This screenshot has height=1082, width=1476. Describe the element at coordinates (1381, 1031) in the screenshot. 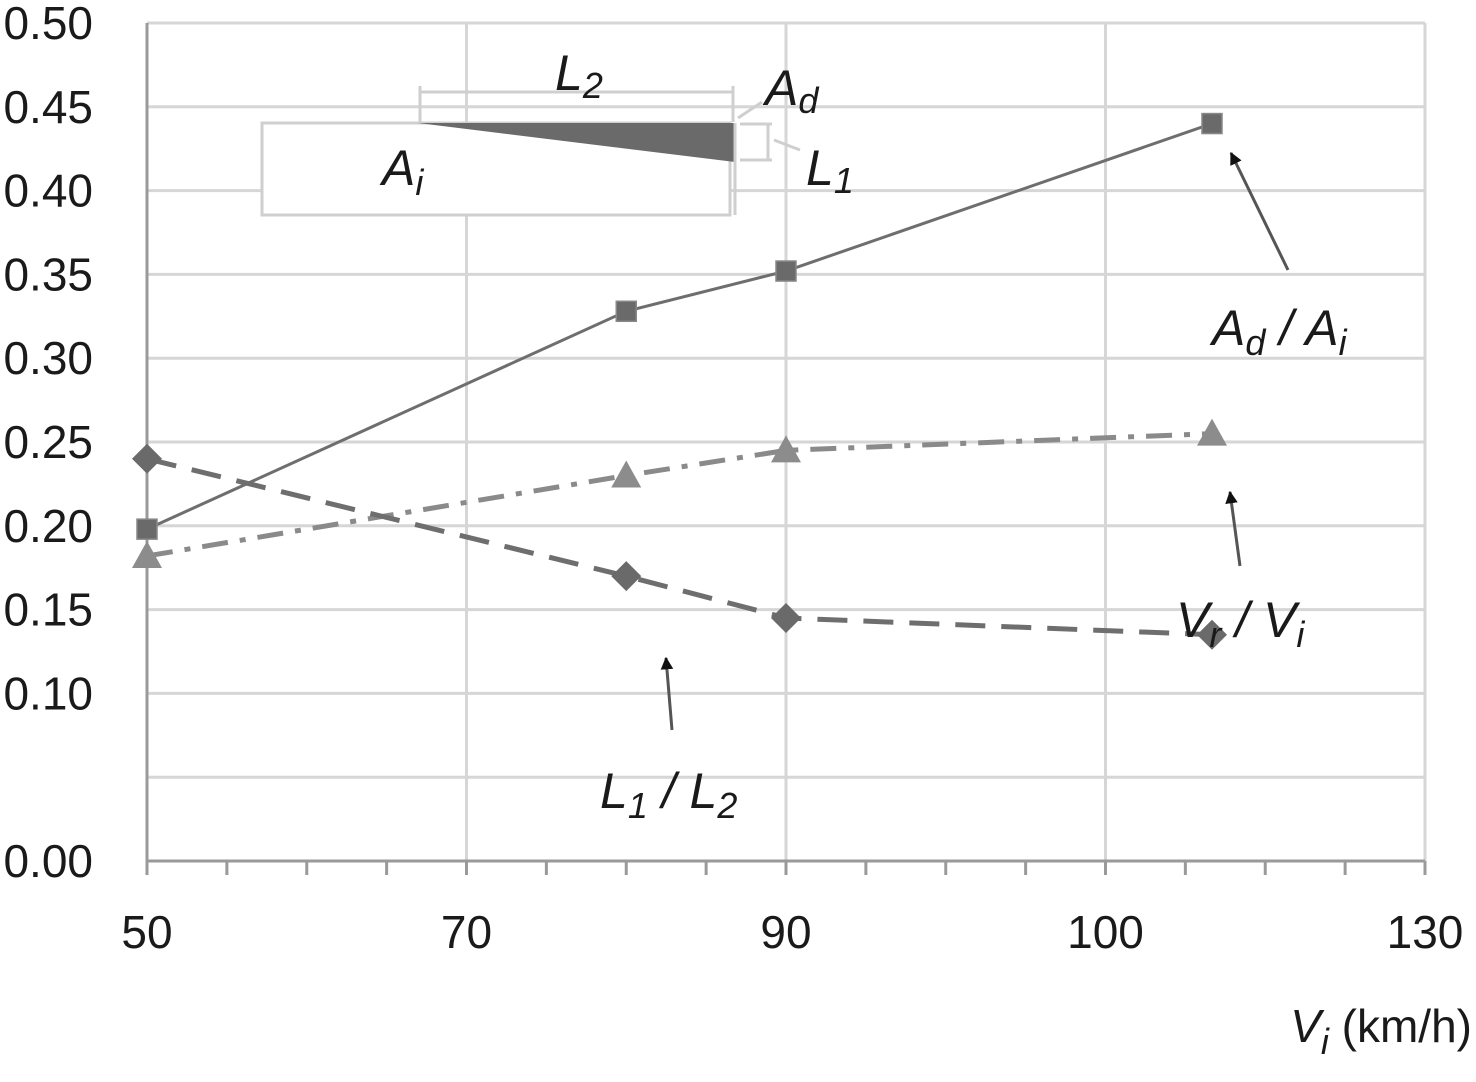

I see `x-axis-label: Vi (km/h)` at that location.